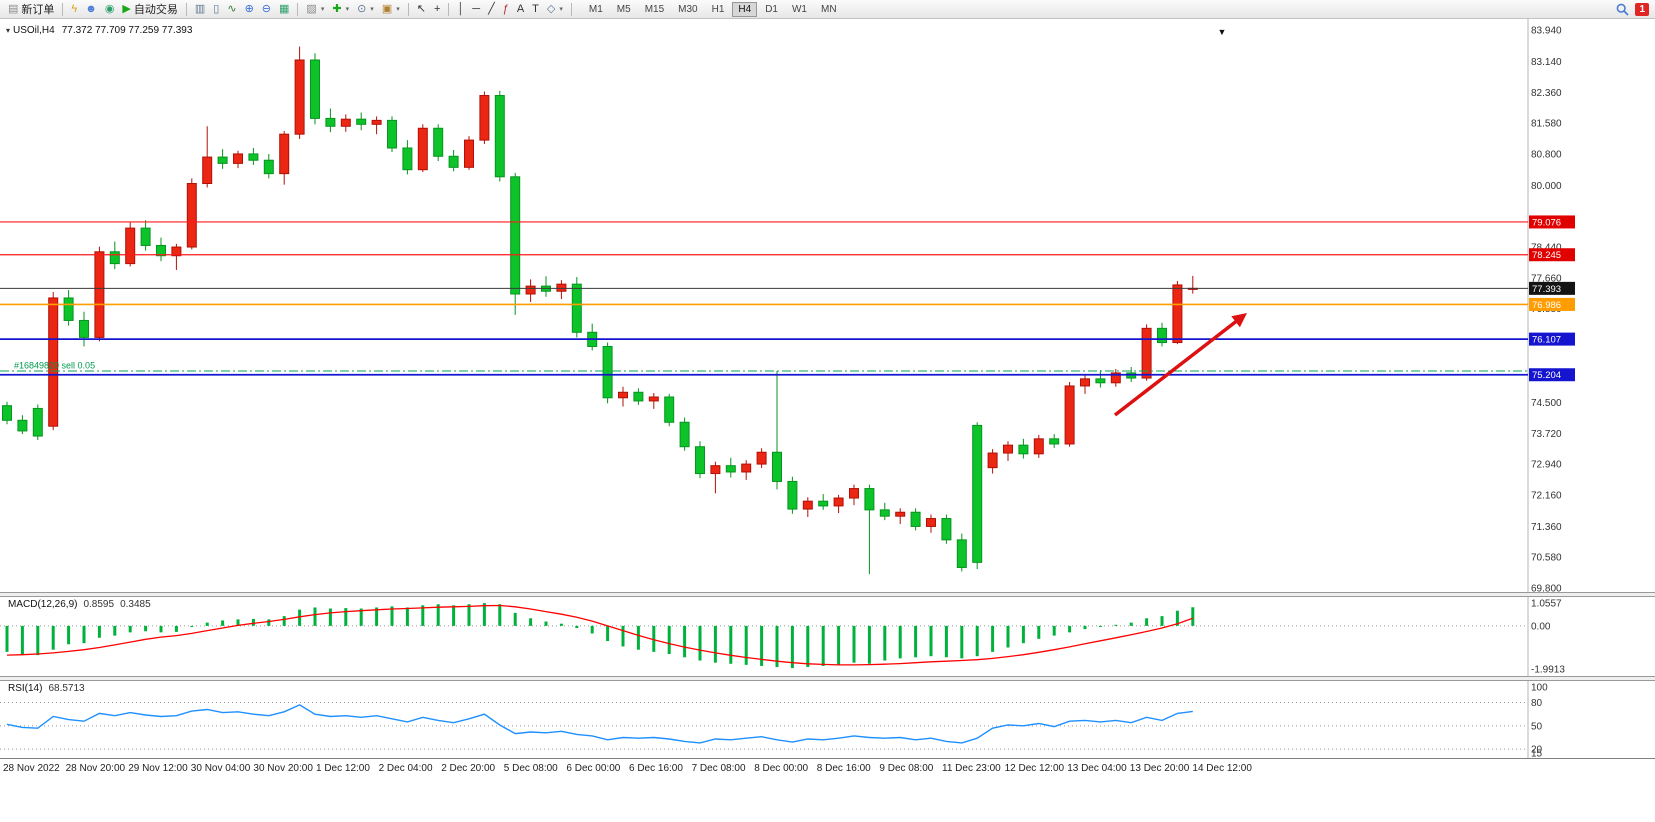 This screenshot has width=1655, height=822. I want to click on shapes-icon: ◇, so click(551, 8).